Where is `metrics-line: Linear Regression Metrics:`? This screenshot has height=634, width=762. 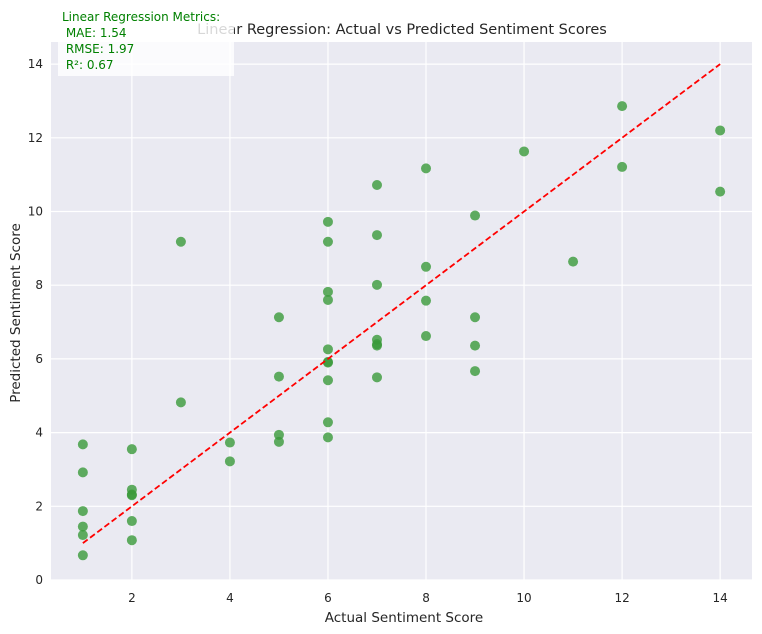 metrics-line: Linear Regression Metrics: is located at coordinates (141, 17).